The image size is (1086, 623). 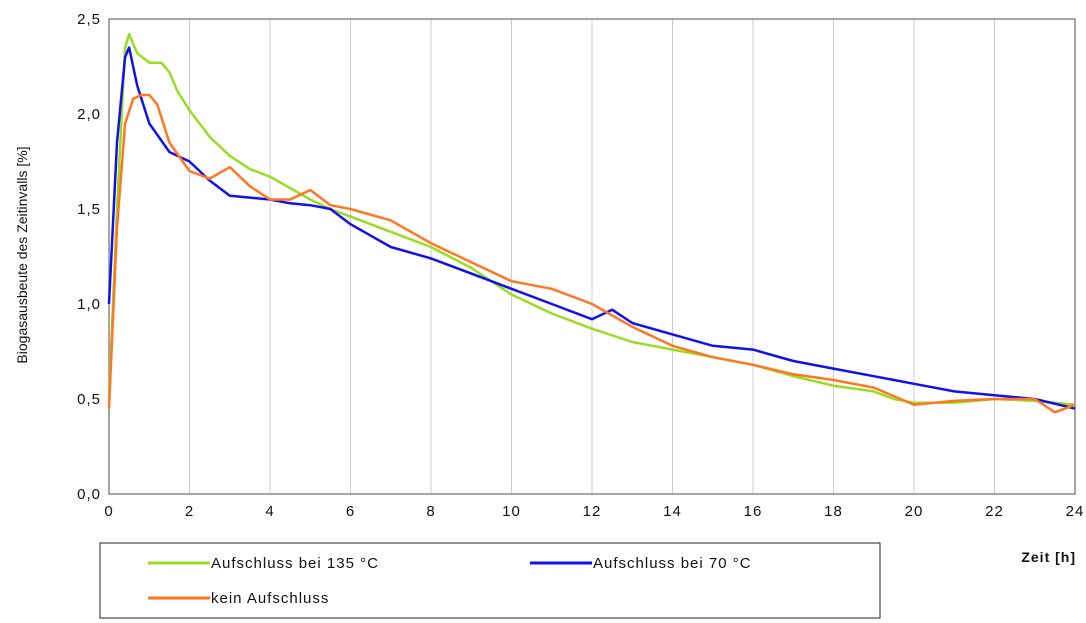 I want to click on x-tick-label: 8, so click(x=430, y=511).